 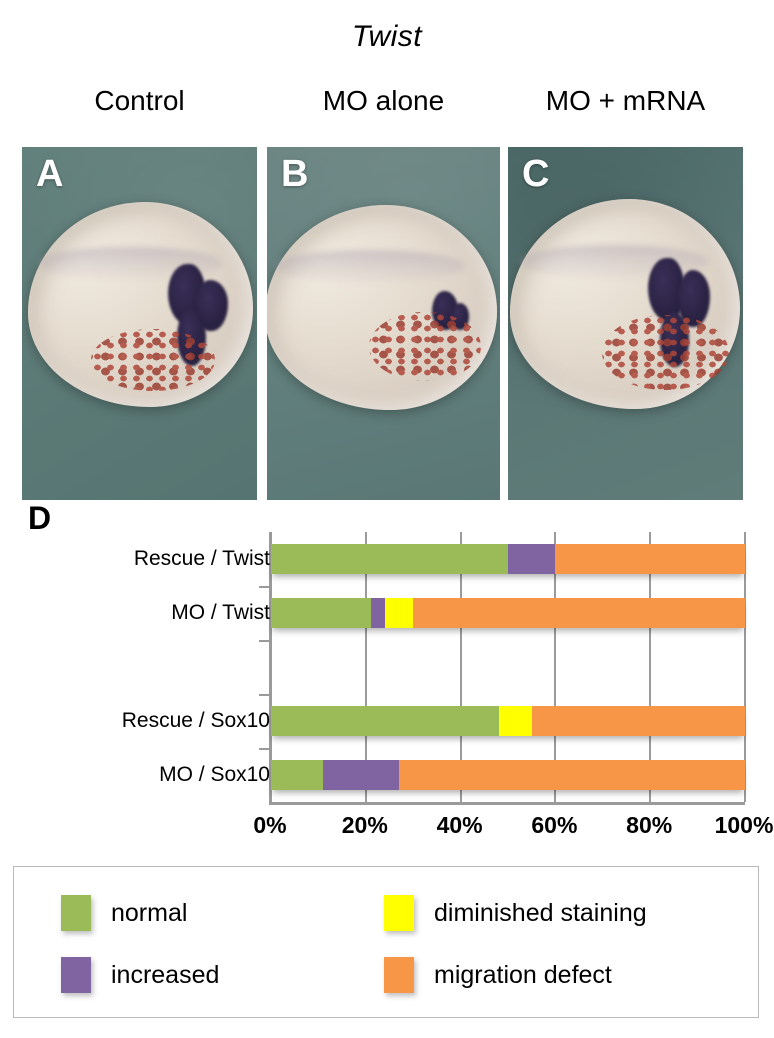 I want to click on legend-label-diminished-staining: diminished staining, so click(x=540, y=912).